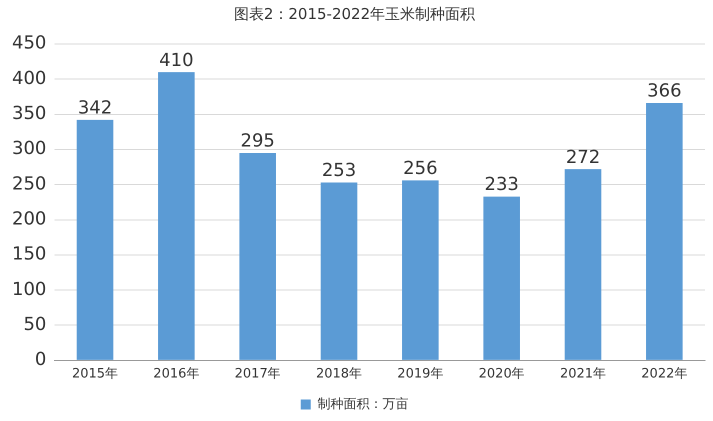 This screenshot has width=713, height=421. Describe the element at coordinates (176, 60) in the screenshot. I see `data-label: 410` at that location.